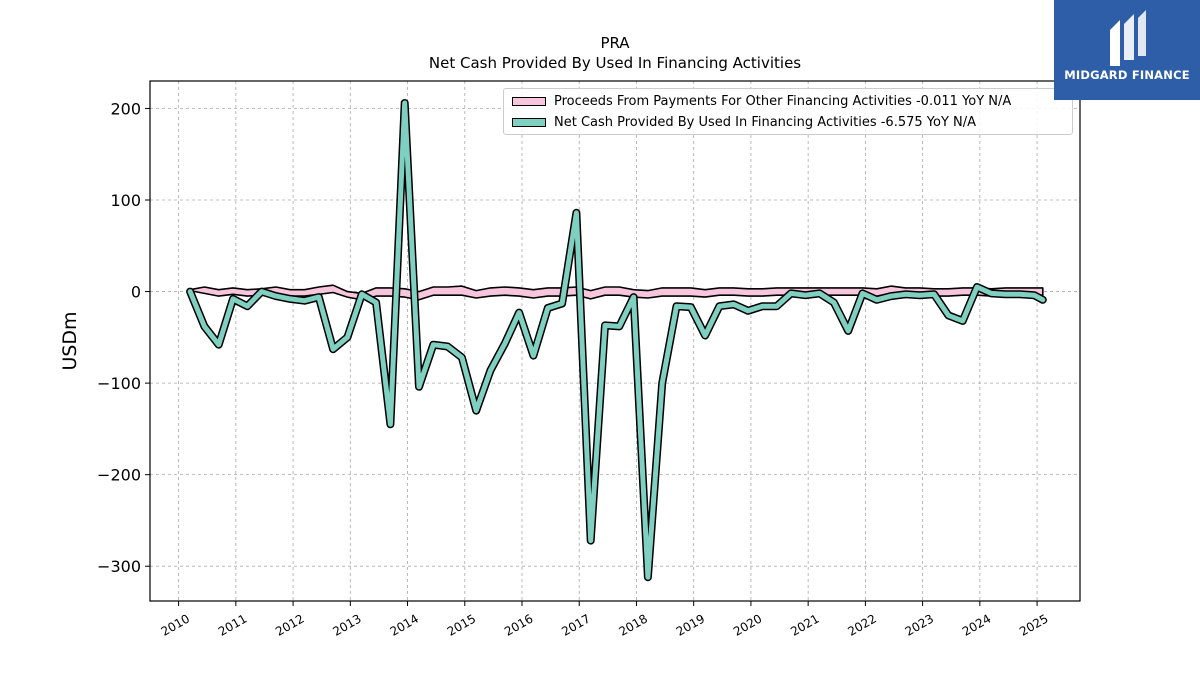 Image resolution: width=1200 pixels, height=675 pixels. What do you see at coordinates (976, 624) in the screenshot?
I see `x-tick-label: 2024` at bounding box center [976, 624].